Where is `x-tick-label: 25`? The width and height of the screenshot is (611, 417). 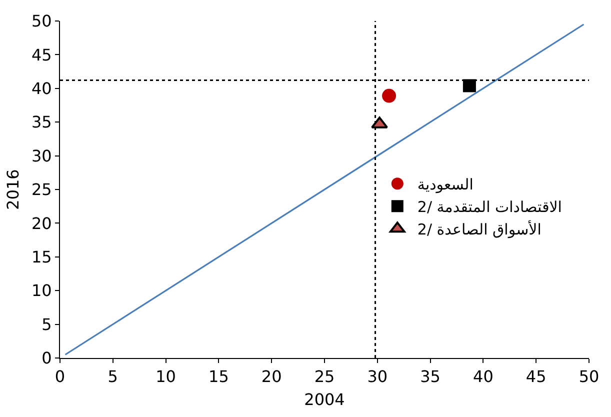 x-tick-label: 25 is located at coordinates (324, 376).